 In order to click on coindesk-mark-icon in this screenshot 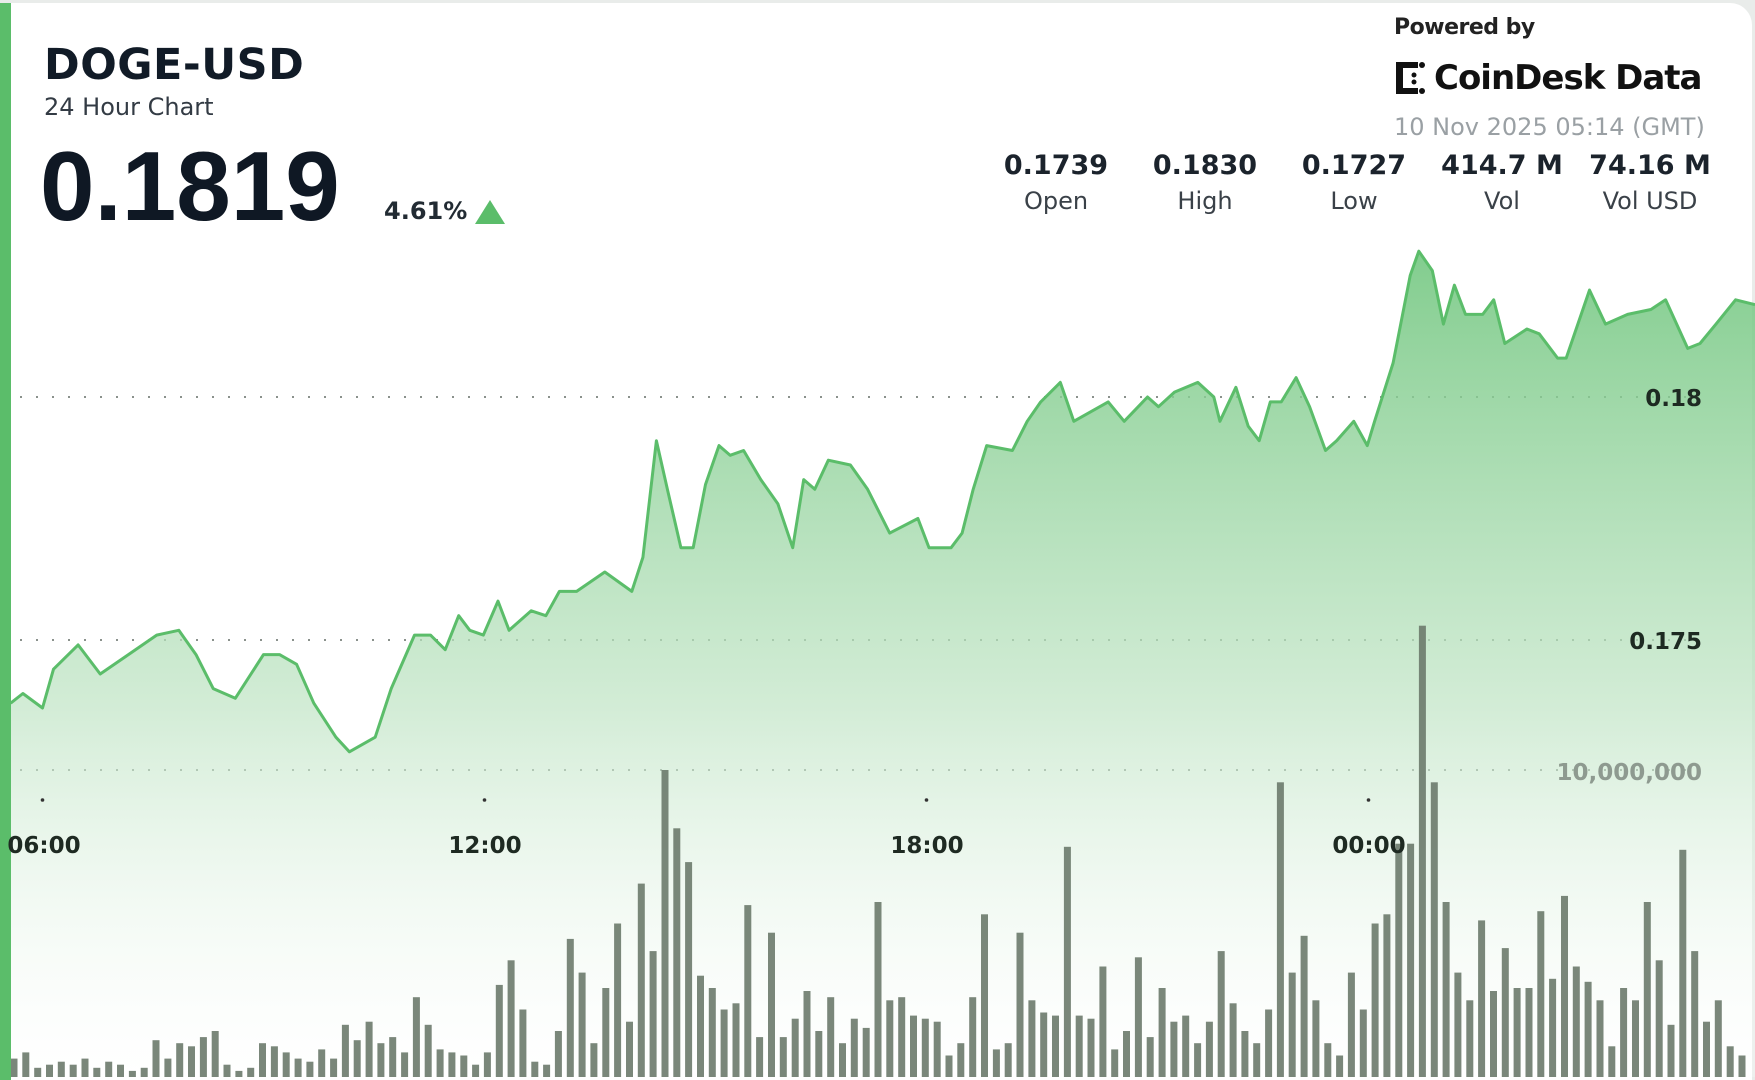, I will do `click(1410, 78)`.